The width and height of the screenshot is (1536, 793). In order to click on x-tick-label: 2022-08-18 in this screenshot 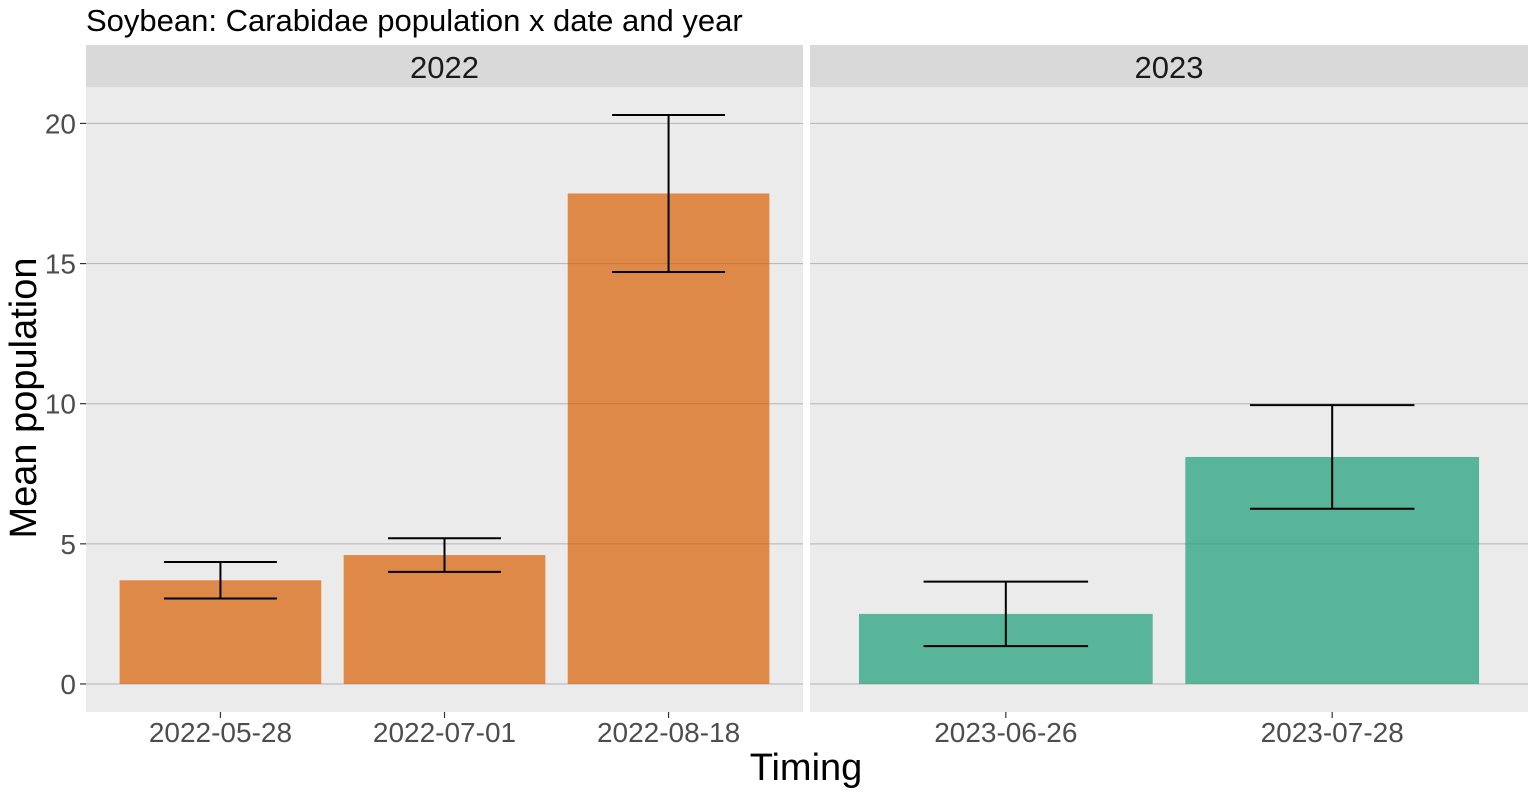, I will do `click(668, 732)`.